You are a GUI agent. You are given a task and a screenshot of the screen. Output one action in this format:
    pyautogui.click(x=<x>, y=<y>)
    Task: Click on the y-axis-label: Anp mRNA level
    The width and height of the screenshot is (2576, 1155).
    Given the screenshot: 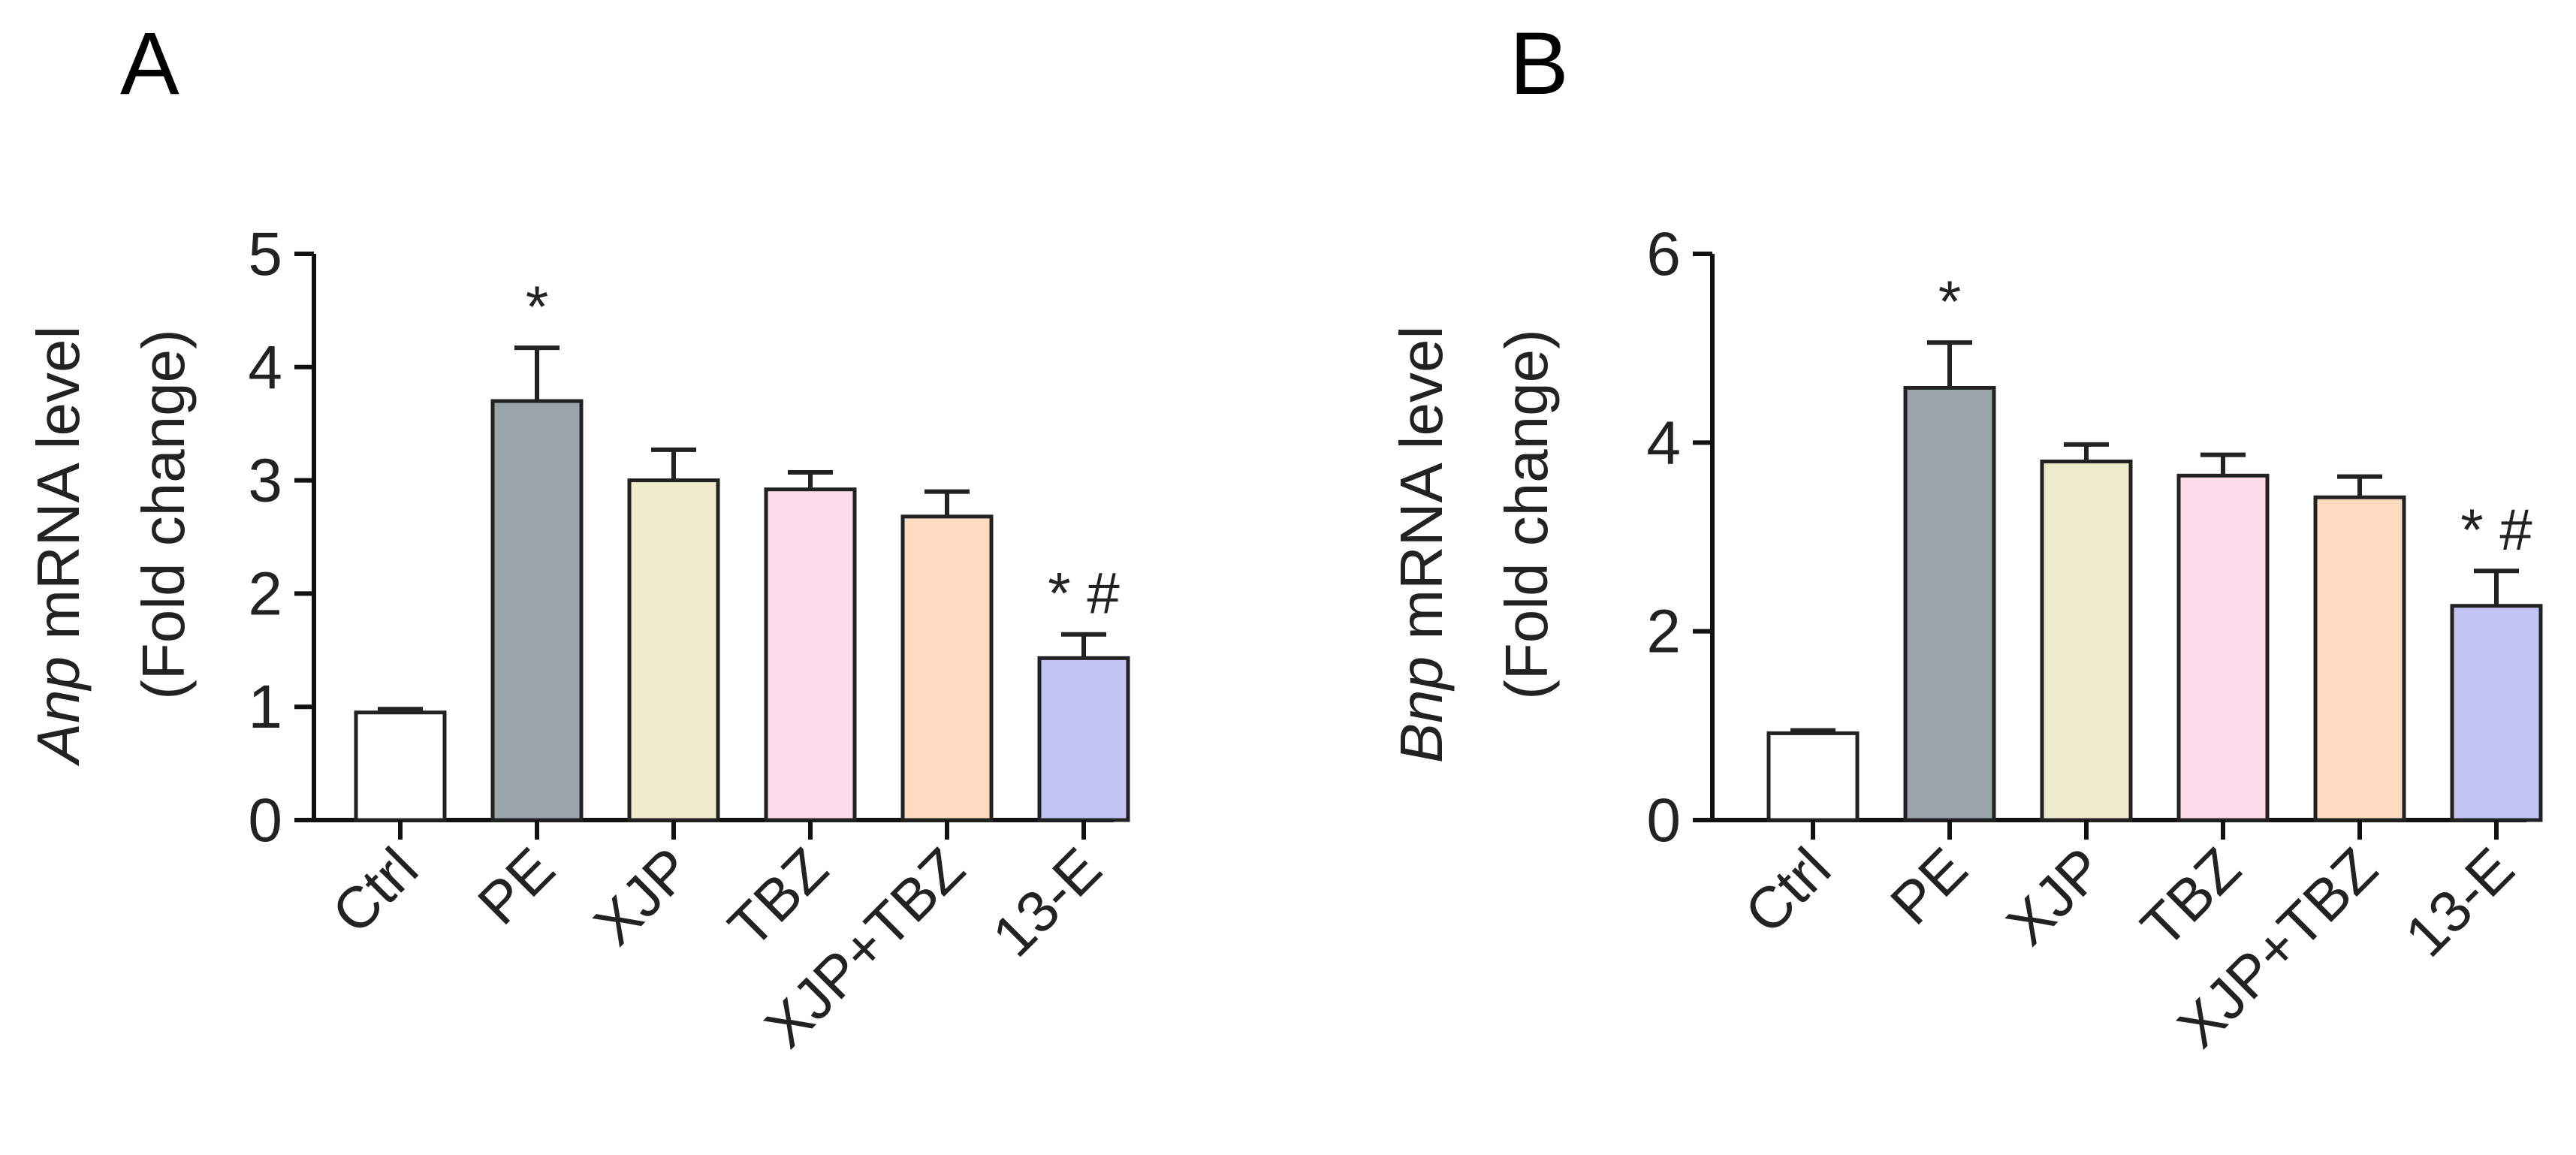 What is the action you would take?
    pyautogui.click(x=58, y=546)
    